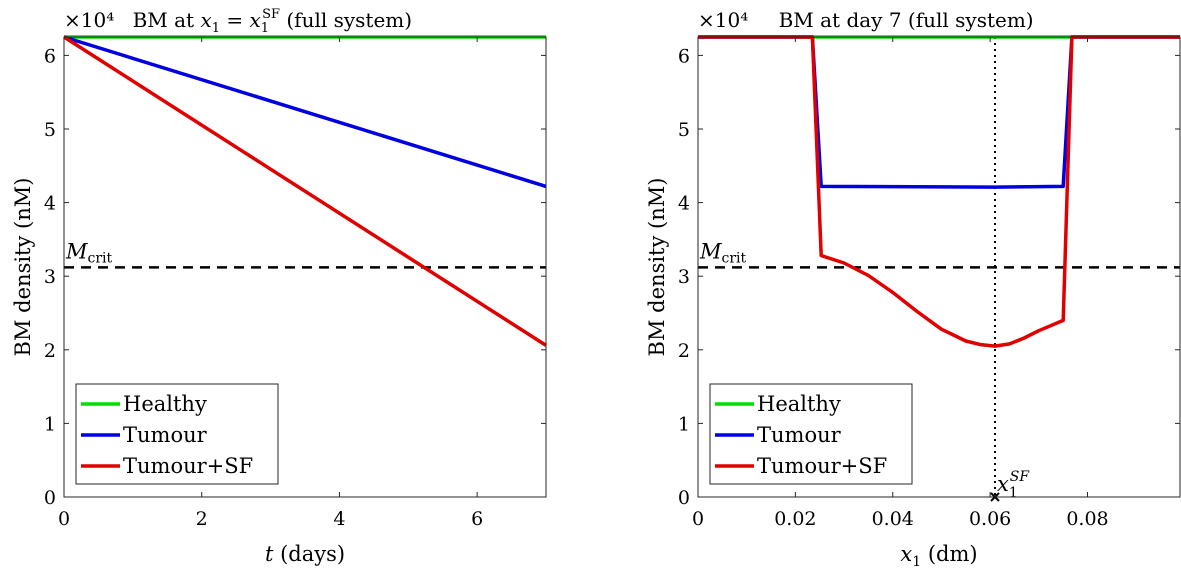 This screenshot has height=571, width=1181. I want to click on x-tick-label: 6, so click(477, 519).